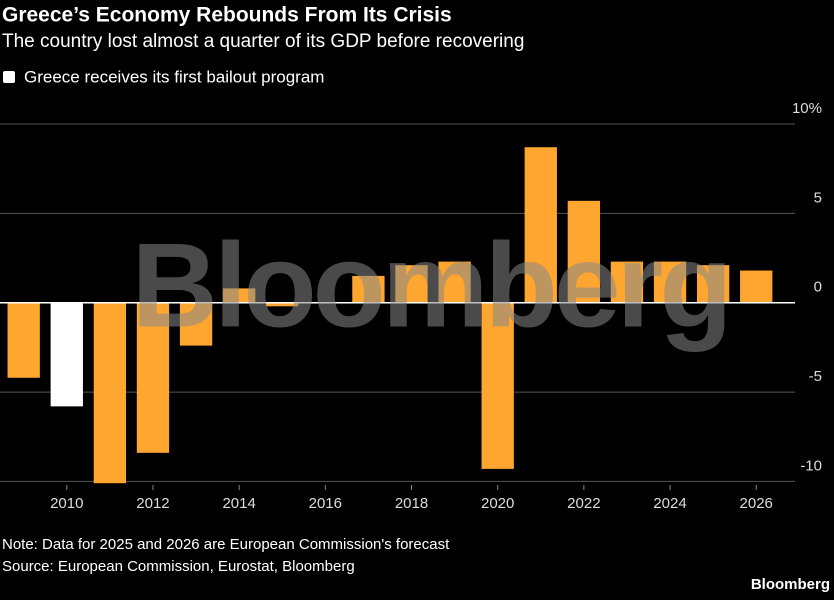 Image resolution: width=834 pixels, height=600 pixels. What do you see at coordinates (818, 287) in the screenshot?
I see `y-tick-label: 0` at bounding box center [818, 287].